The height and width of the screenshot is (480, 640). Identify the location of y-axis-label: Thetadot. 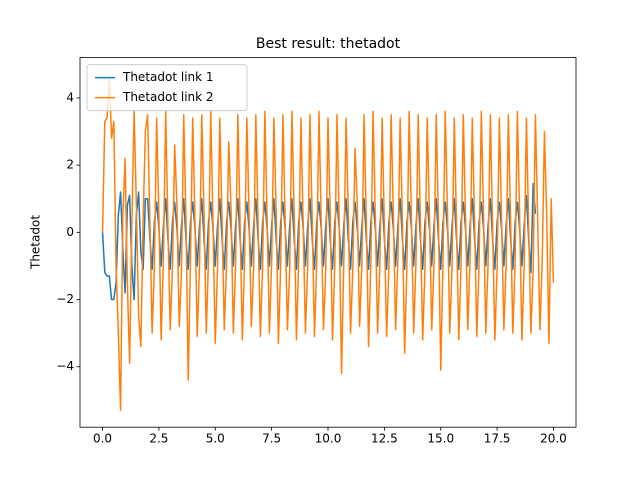
(36, 242).